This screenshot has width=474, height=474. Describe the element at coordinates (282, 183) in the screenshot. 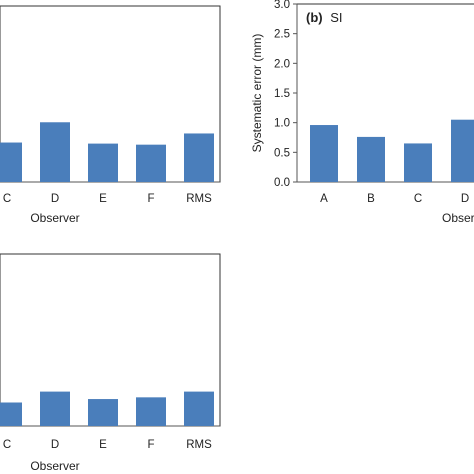

I see `y-tick-label: 0.0` at that location.